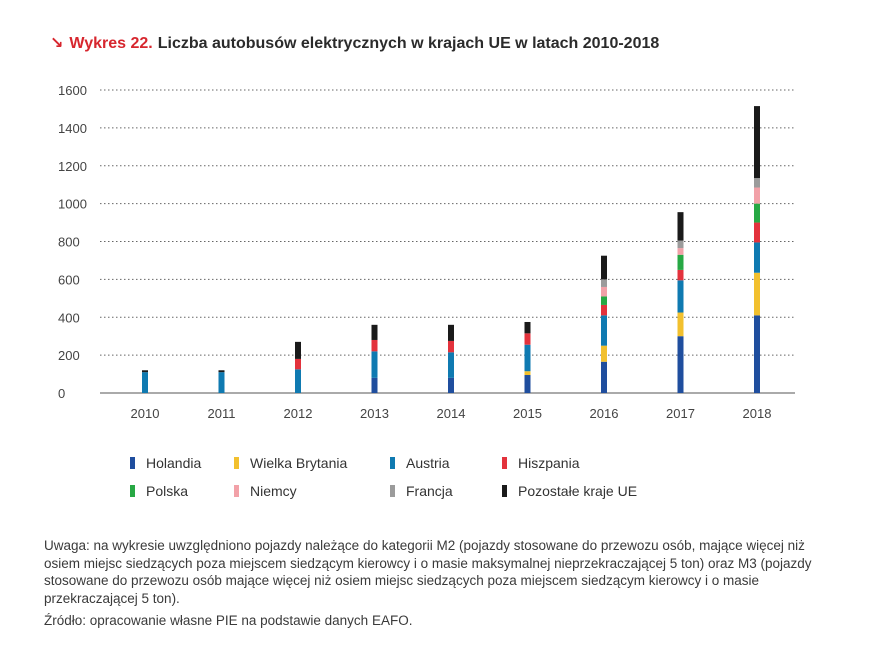  Describe the element at coordinates (145, 413) in the screenshot. I see `x-tick-label: 2010` at that location.